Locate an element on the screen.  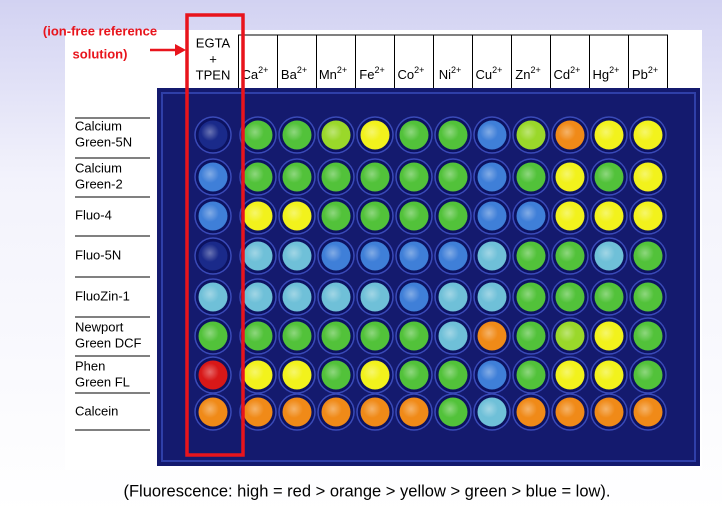
ion-header: Pb2+ is located at coordinates (645, 73).